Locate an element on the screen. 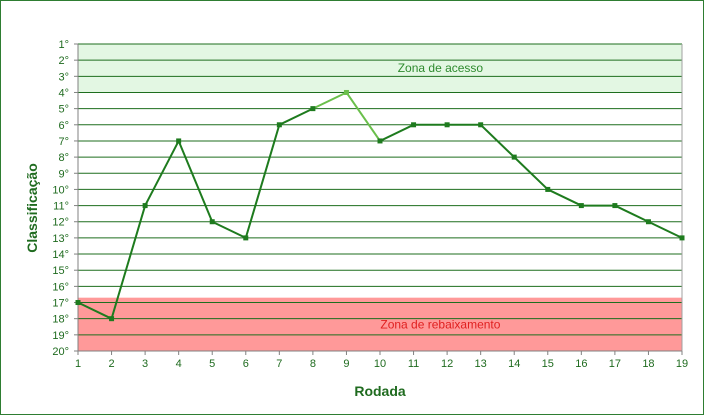  y-tick-label-19: 19° is located at coordinates (60, 336).